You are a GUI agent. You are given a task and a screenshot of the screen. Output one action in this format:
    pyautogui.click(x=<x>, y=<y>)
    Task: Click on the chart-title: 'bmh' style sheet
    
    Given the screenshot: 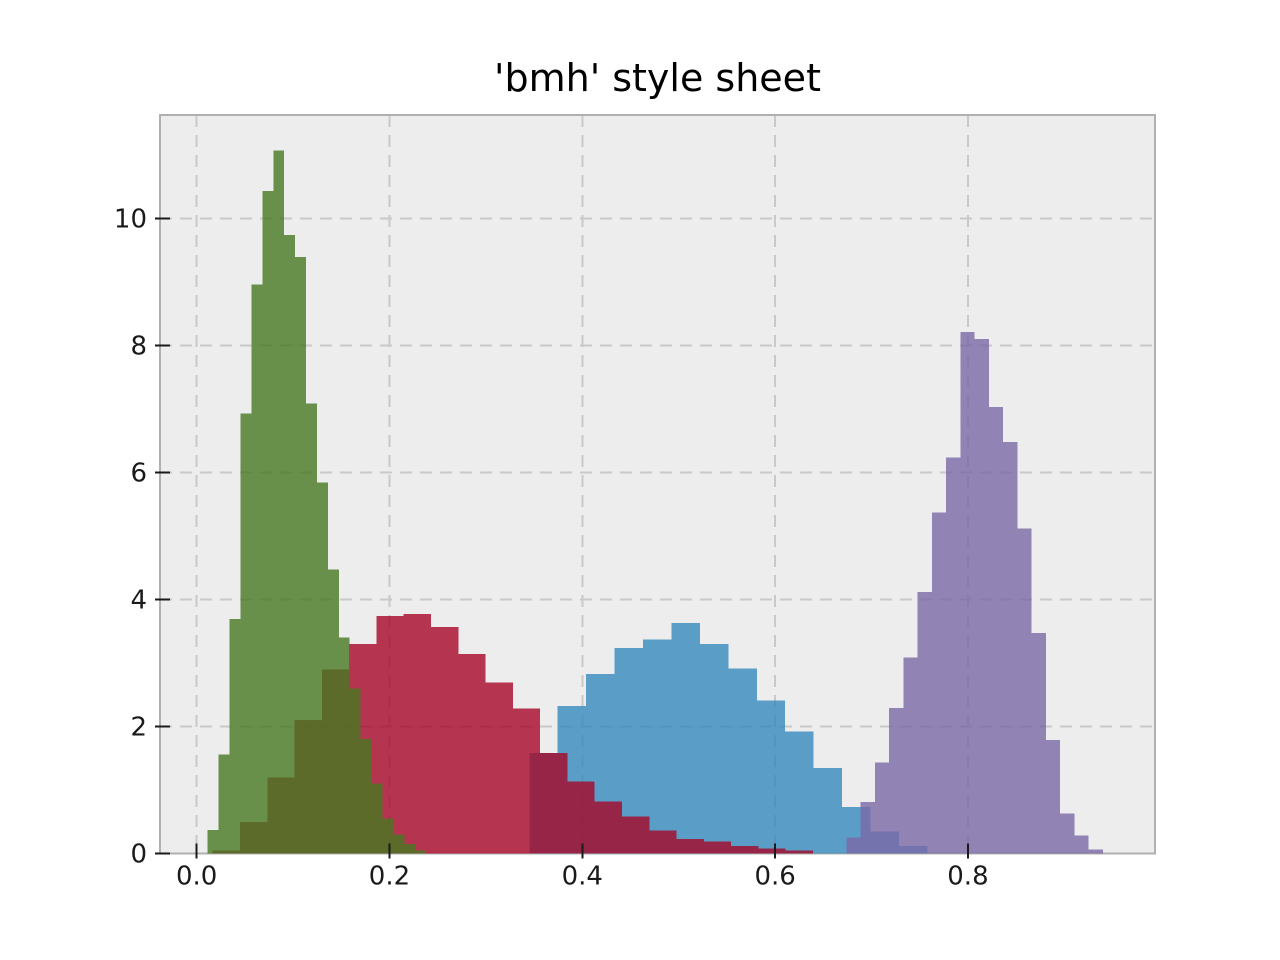 What is the action you would take?
    pyautogui.click(x=657, y=78)
    